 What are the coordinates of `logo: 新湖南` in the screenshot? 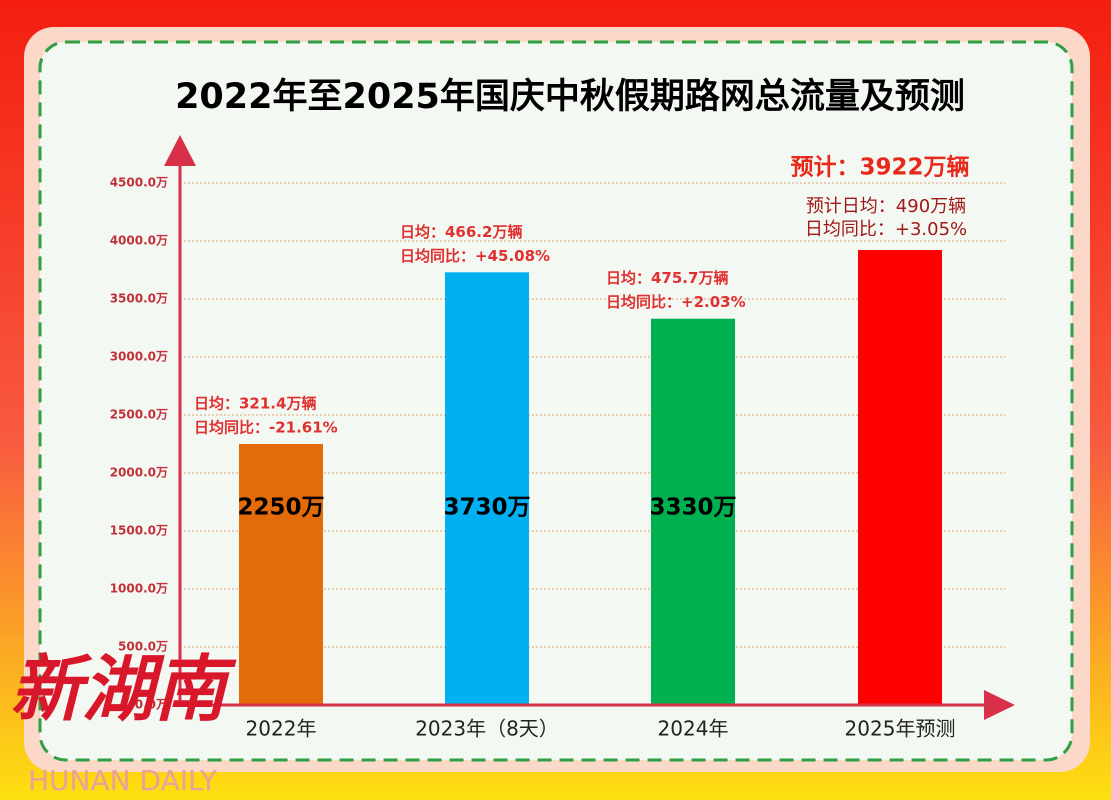 It's located at (123, 688).